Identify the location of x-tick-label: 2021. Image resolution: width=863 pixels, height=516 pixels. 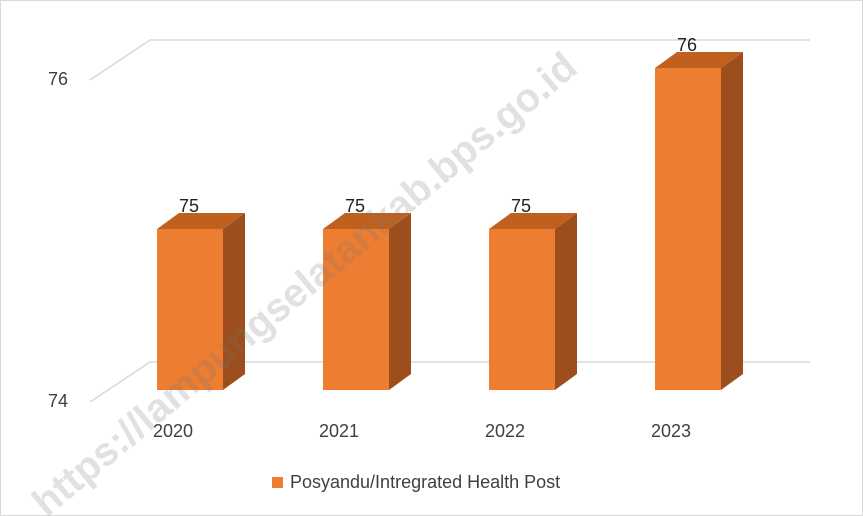
(339, 431).